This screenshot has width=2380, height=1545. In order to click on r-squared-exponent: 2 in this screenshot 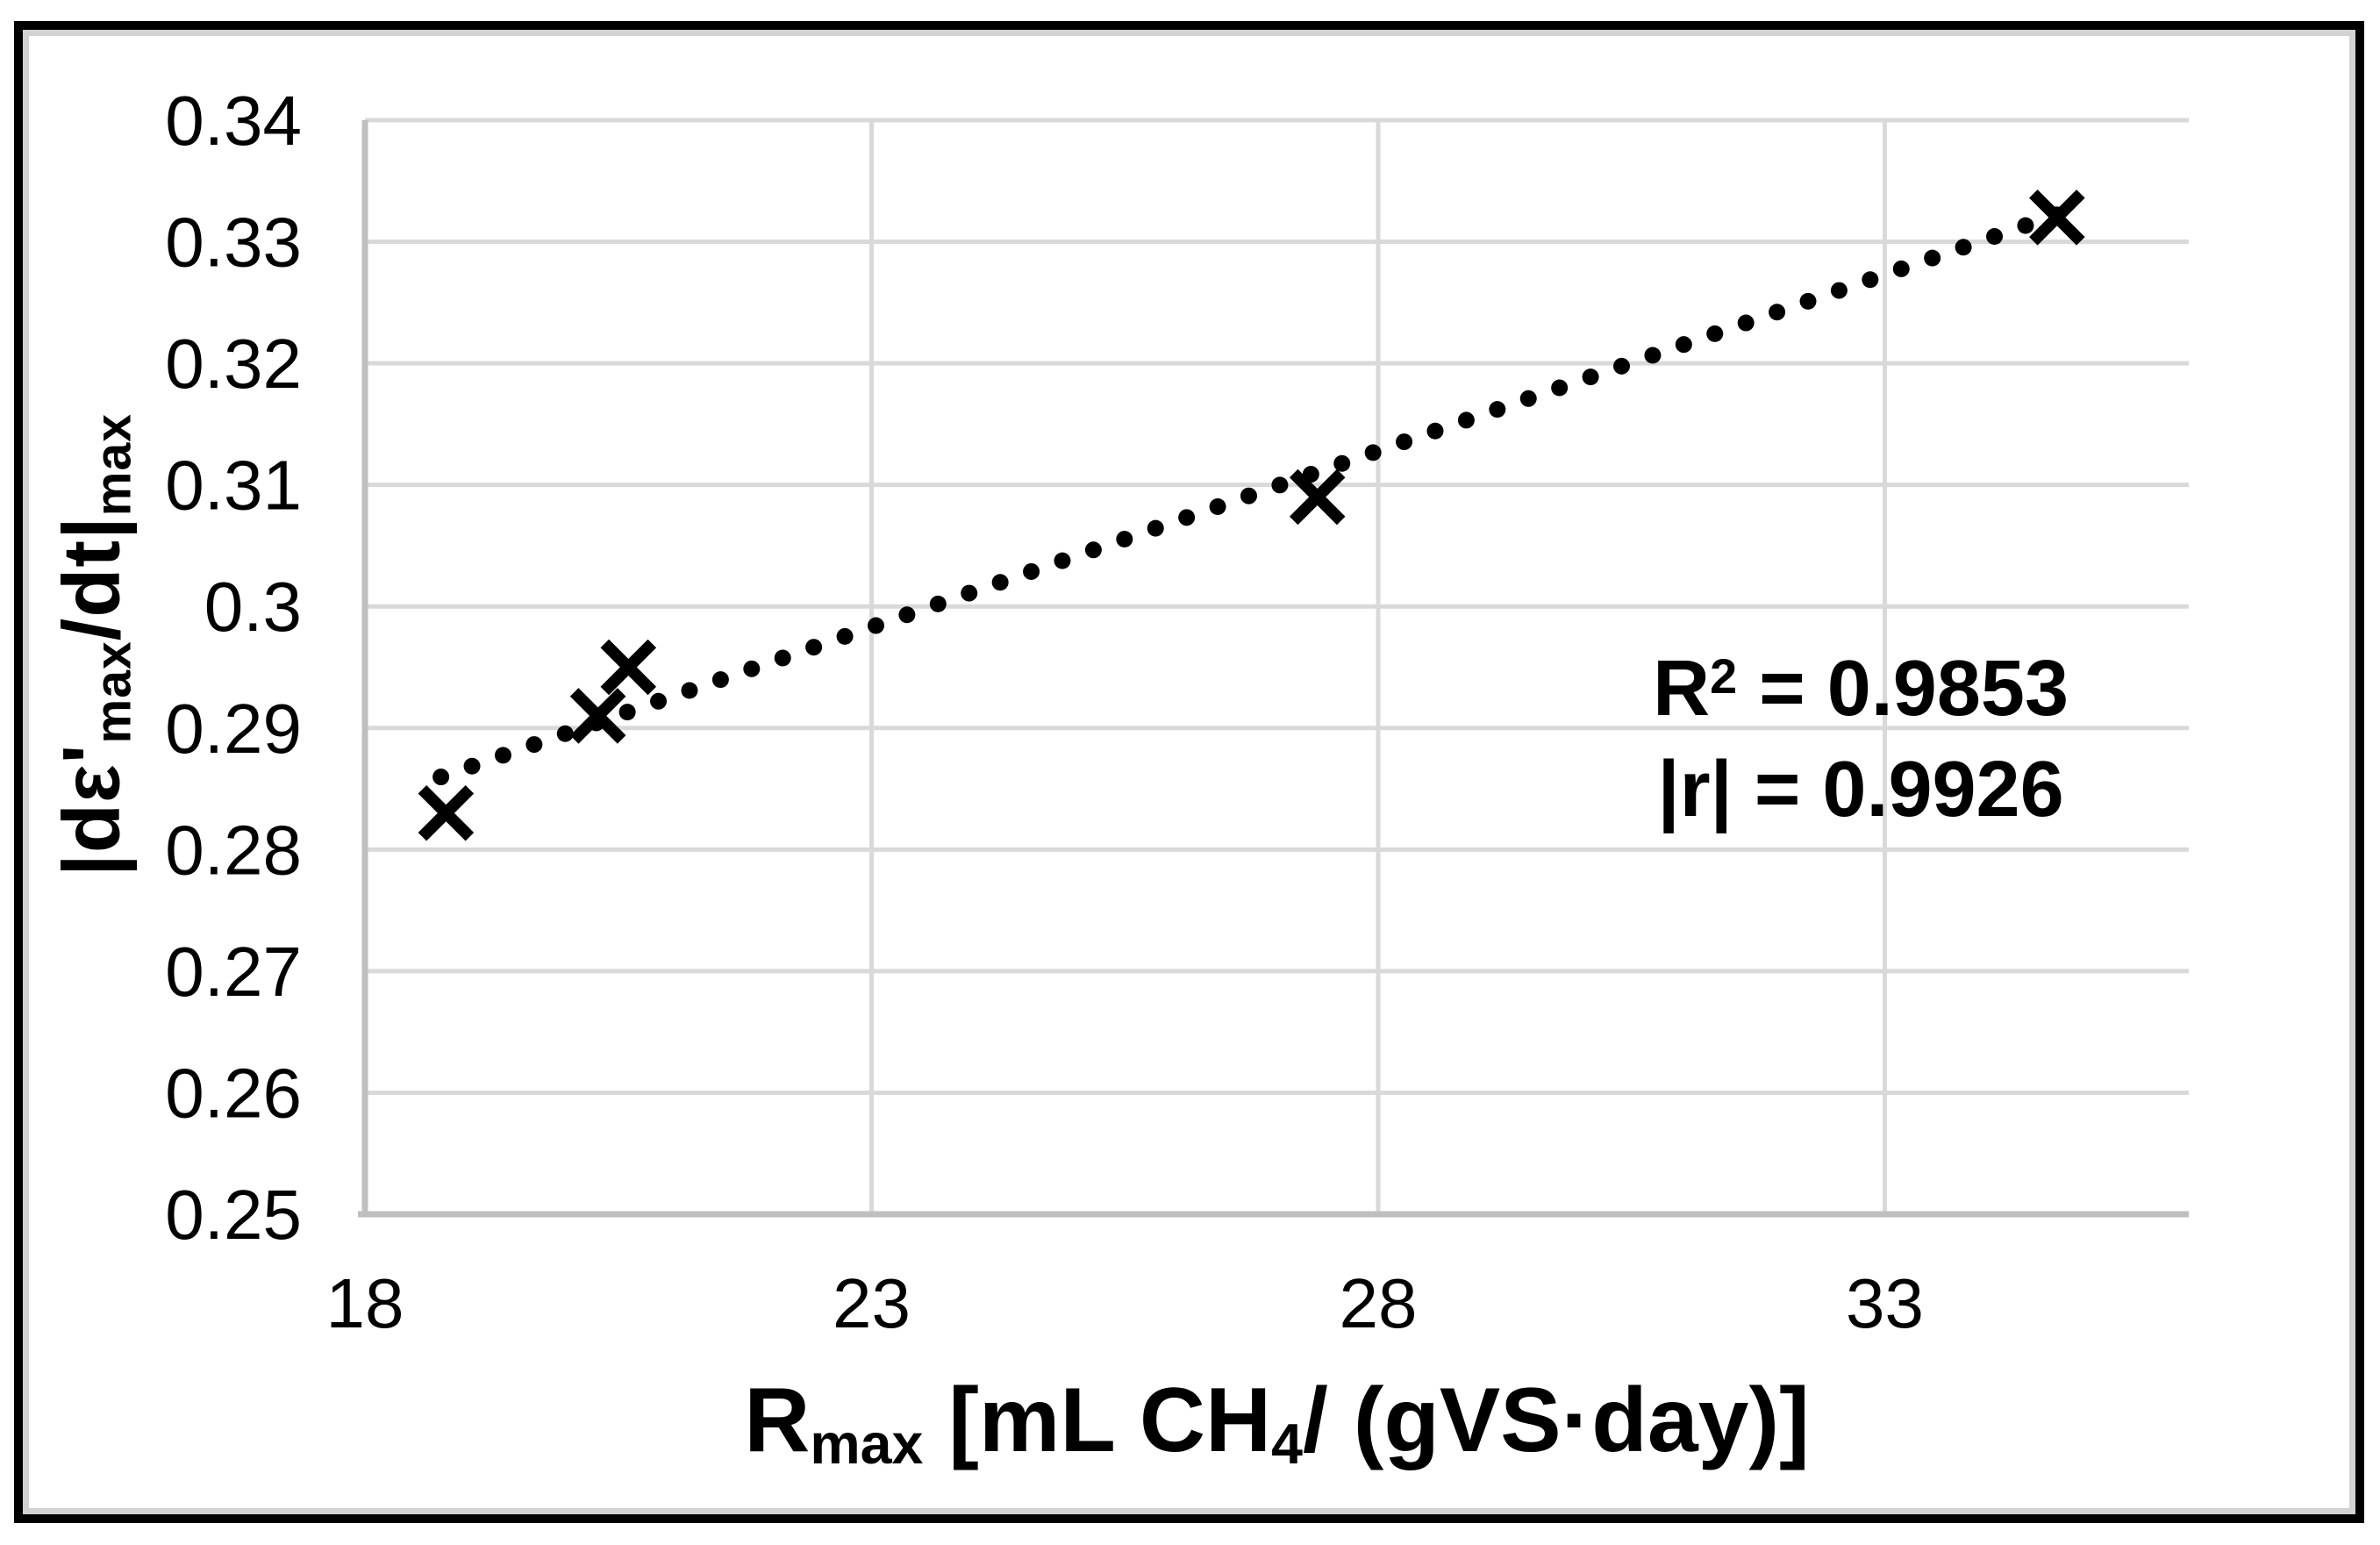, I will do `click(1724, 675)`.